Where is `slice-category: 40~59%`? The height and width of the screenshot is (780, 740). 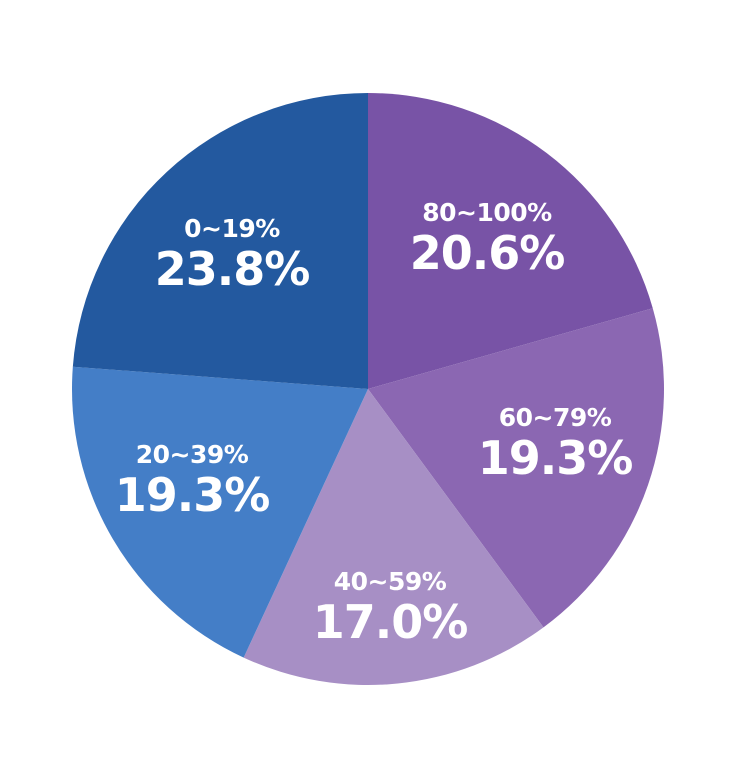 slice-category: 40~59% is located at coordinates (390, 581).